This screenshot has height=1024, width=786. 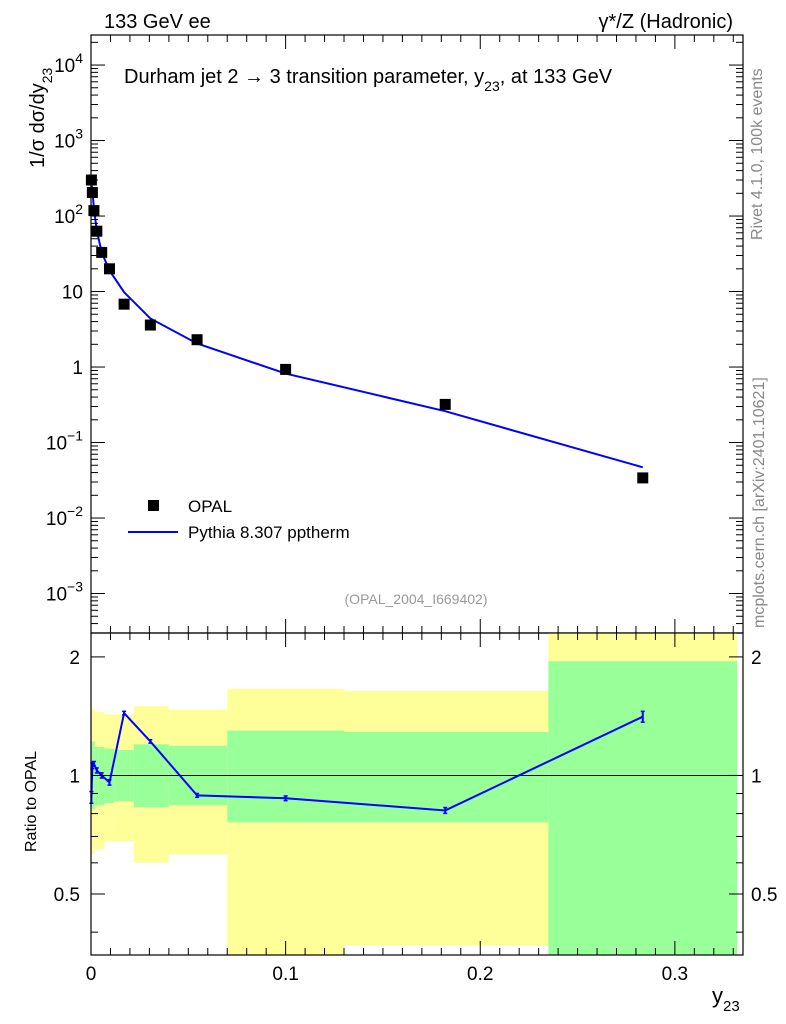 I want to click on ratio-xtick-label: 0.2, so click(x=480, y=974).